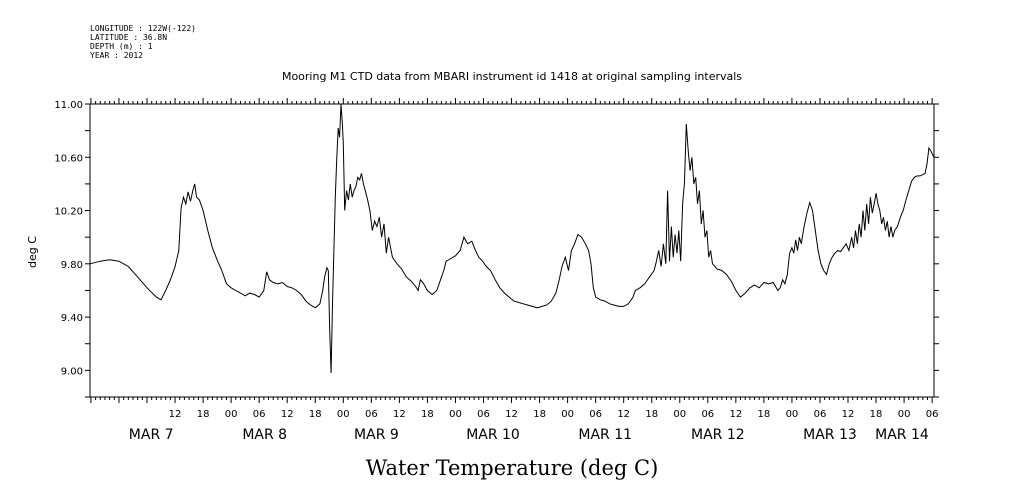 This screenshot has width=1009, height=504. Describe the element at coordinates (72, 318) in the screenshot. I see `y-tick-label: 9.40` at that location.